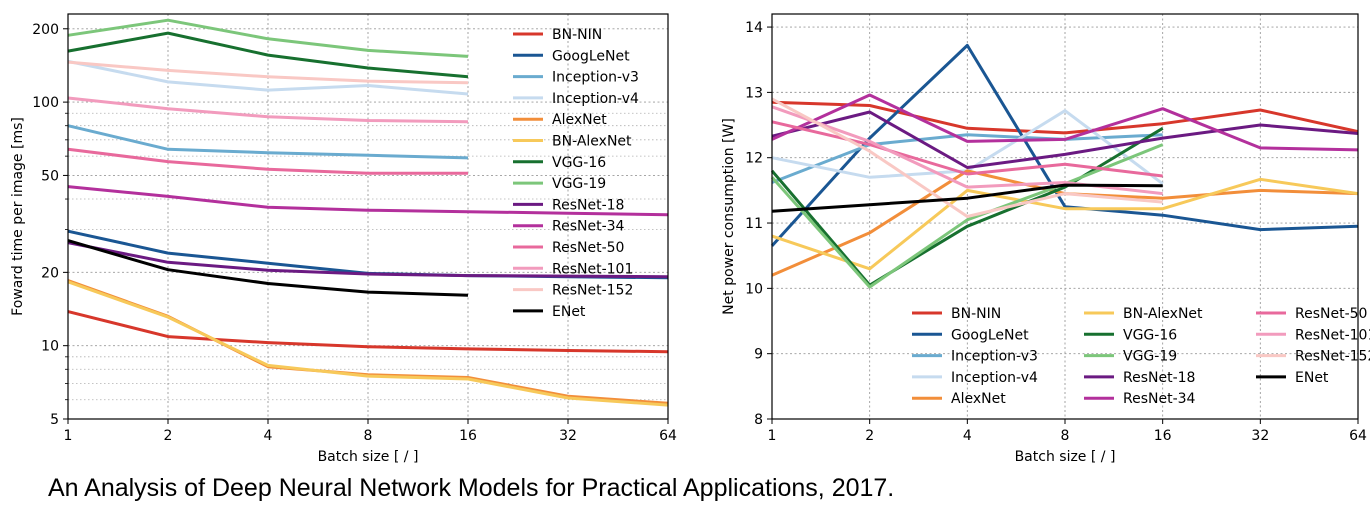 This screenshot has height=512, width=1370. What do you see at coordinates (758, 355) in the screenshot?
I see `y-tick-label: 9` at bounding box center [758, 355].